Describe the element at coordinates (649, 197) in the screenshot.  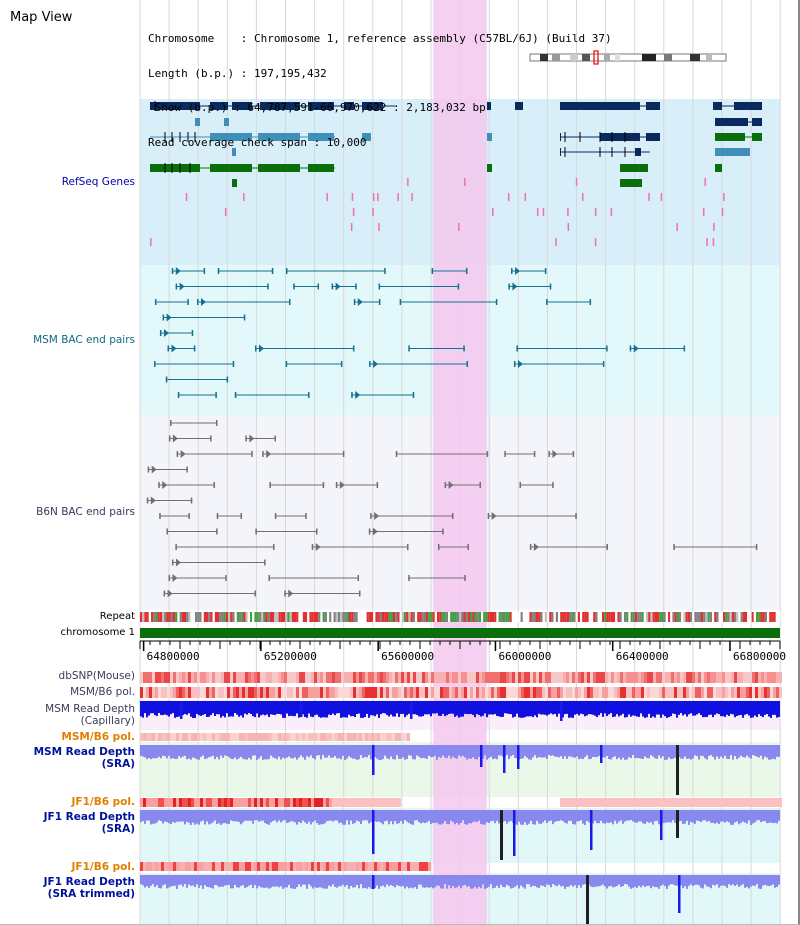
I see `refseq-minor-feature` at that location.